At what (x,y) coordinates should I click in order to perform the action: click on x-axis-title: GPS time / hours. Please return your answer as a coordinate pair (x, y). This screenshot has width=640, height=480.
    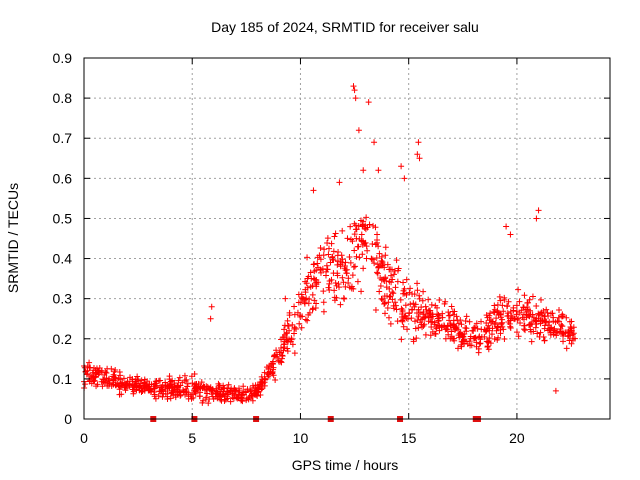
    Looking at the image, I should click on (345, 465).